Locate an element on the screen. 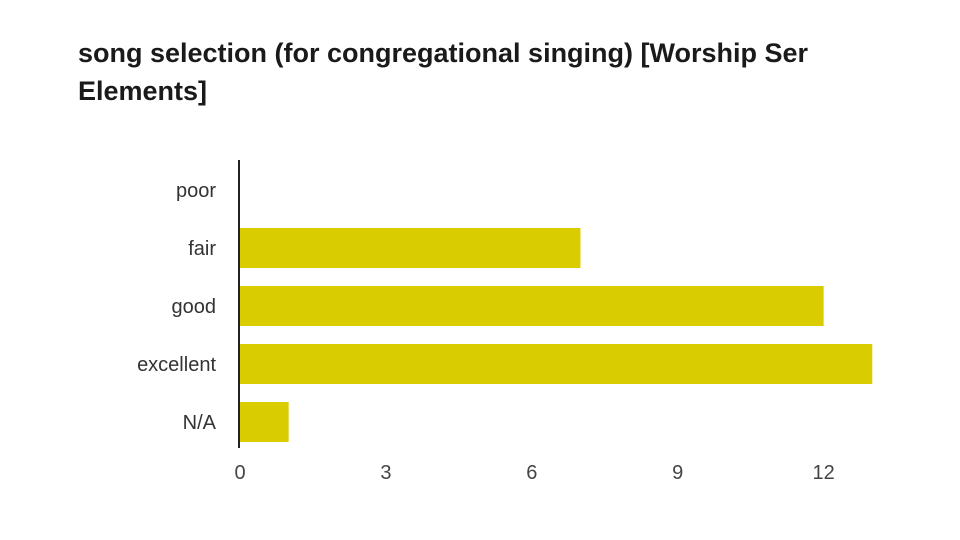  category-label: N/A is located at coordinates (200, 423).